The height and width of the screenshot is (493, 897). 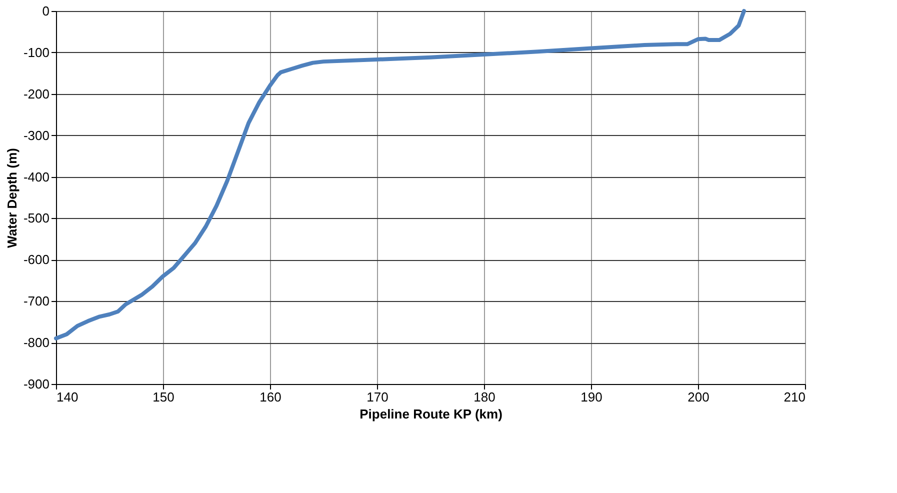 What do you see at coordinates (485, 397) in the screenshot?
I see `x-tick-label: 180` at bounding box center [485, 397].